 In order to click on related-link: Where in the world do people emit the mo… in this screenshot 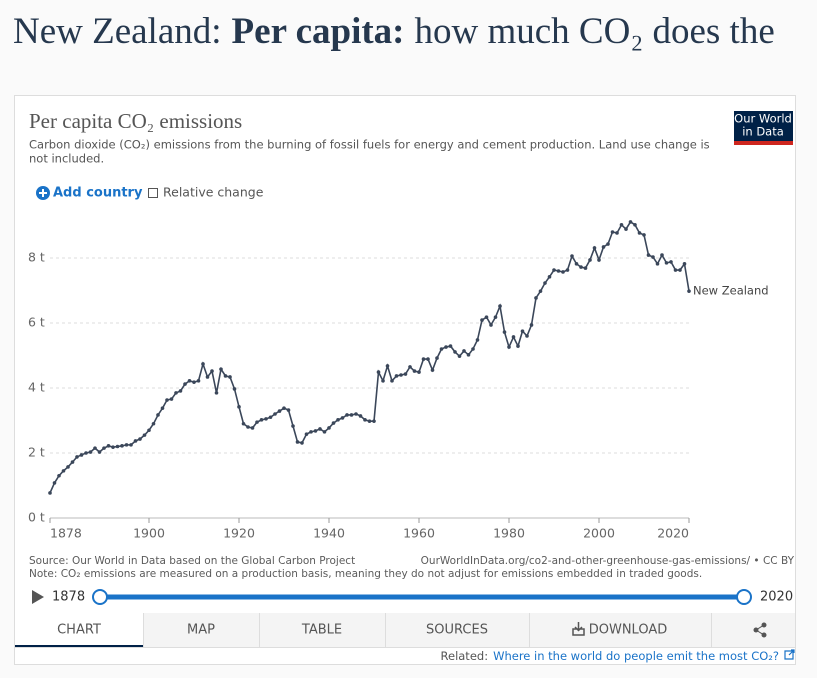, I will do `click(636, 656)`.